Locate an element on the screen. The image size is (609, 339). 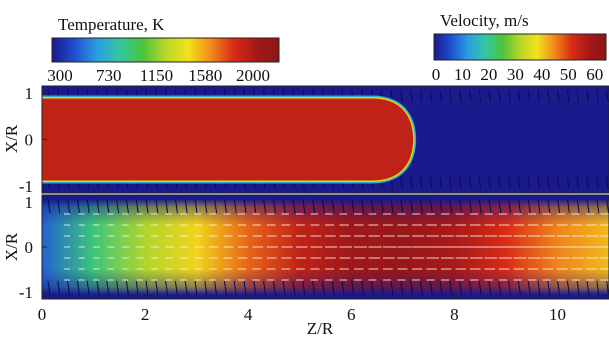
temperature-colorbar-ticks: 300 730 1150 1580 2000 is located at coordinates (158, 75).